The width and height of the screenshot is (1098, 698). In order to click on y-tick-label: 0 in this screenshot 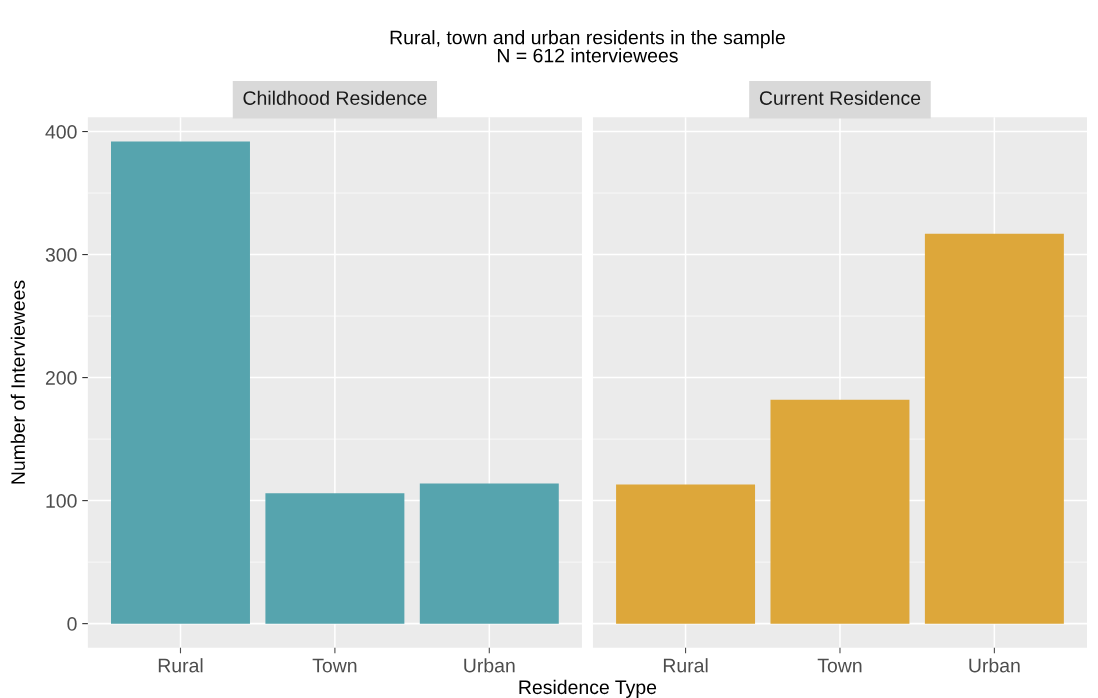, I will do `click(72, 624)`.